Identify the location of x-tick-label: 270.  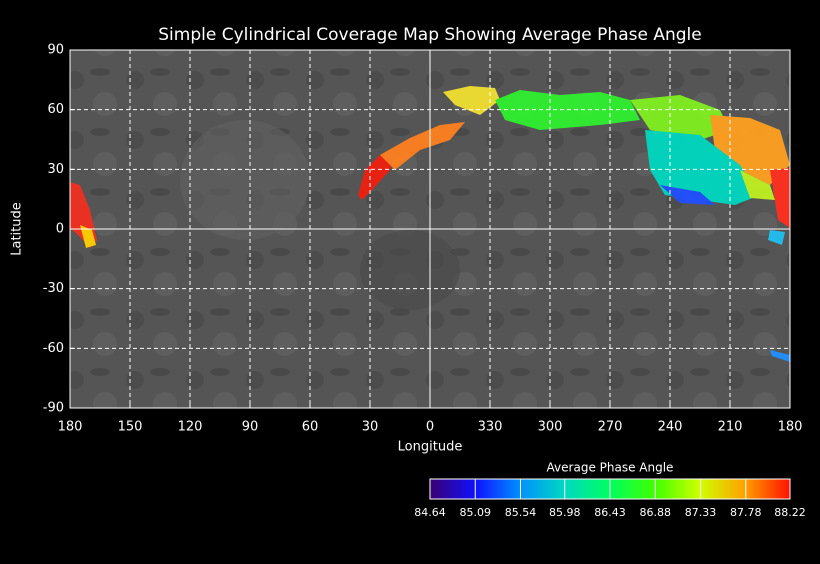
(610, 427).